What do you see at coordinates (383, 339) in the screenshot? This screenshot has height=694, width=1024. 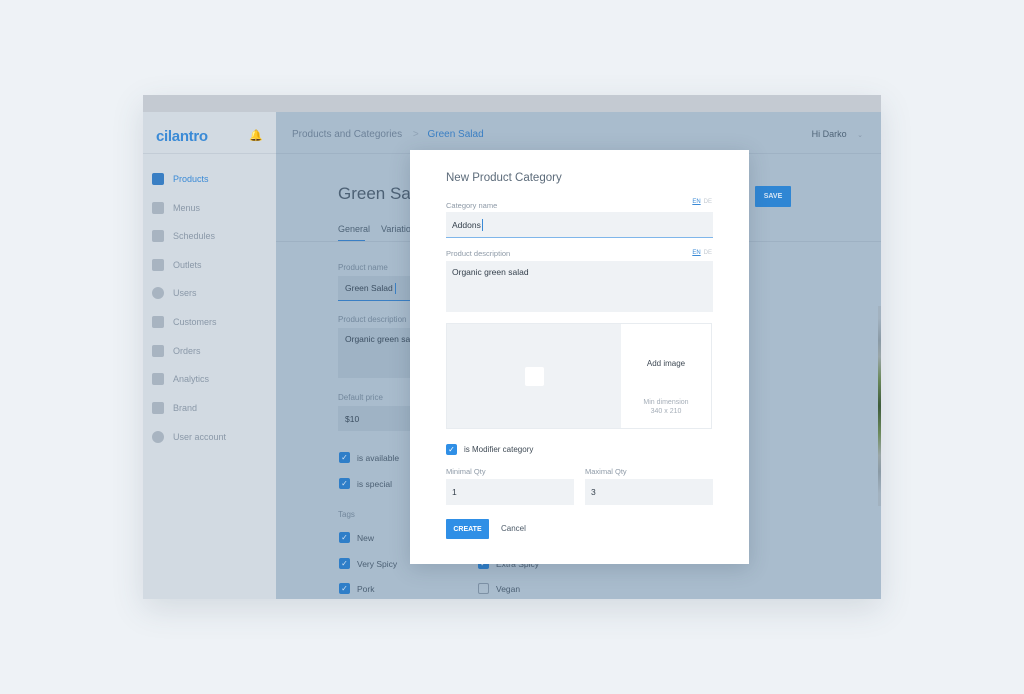 I see `product-description-value: Organic green salad` at bounding box center [383, 339].